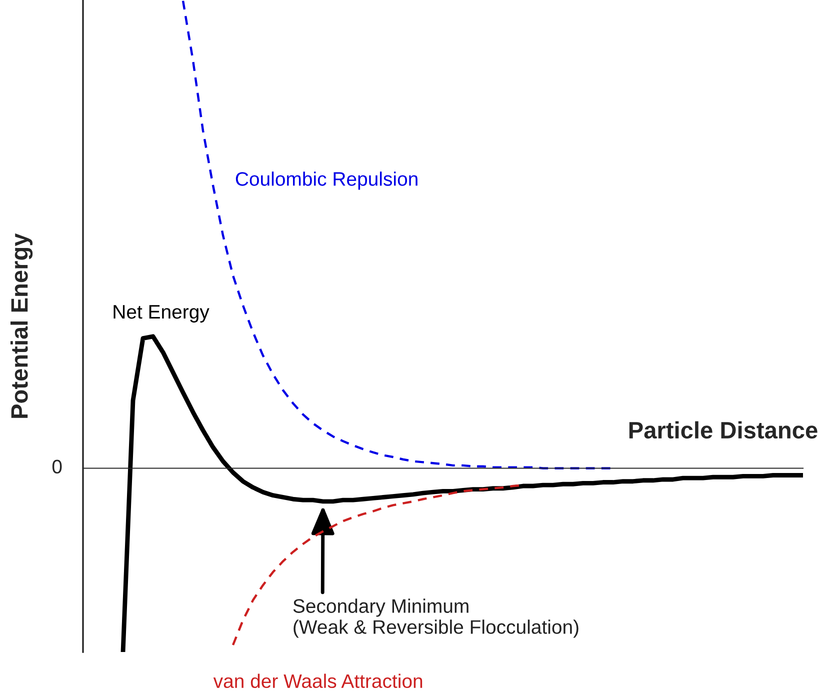 Image resolution: width=822 pixels, height=694 pixels. Describe the element at coordinates (317, 681) in the screenshot. I see `series-label: van der Waals Attraction` at that location.